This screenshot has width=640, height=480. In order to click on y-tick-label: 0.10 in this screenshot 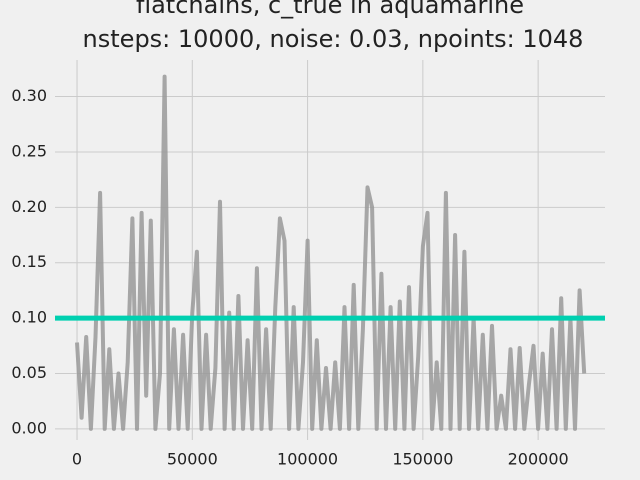, I will do `click(29, 317)`.